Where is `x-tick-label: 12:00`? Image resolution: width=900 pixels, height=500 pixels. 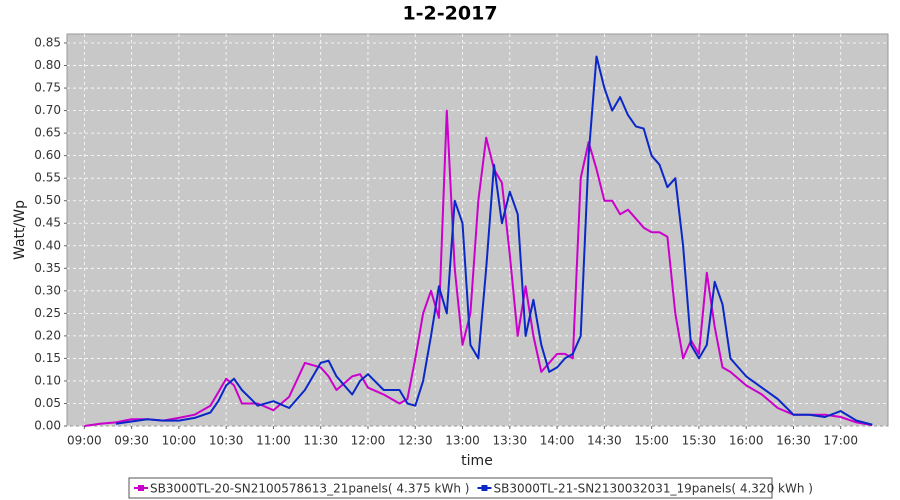
x-tick-label: 12:00 is located at coordinates (368, 441).